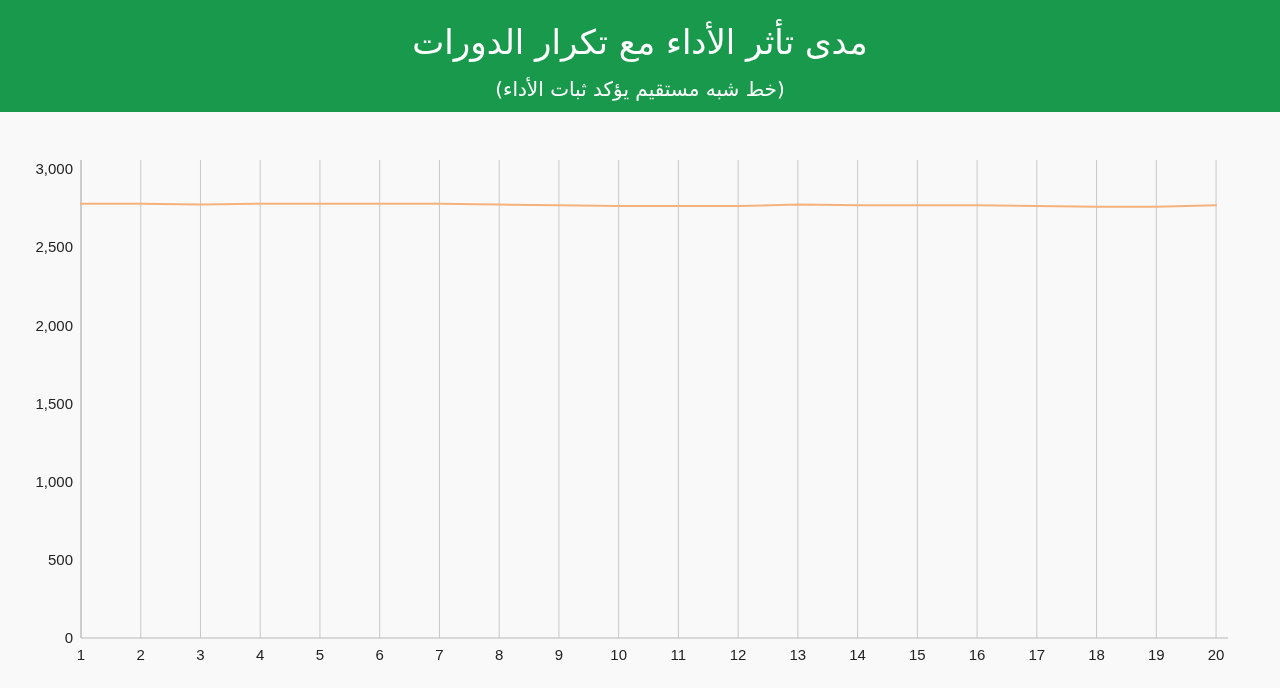  What do you see at coordinates (379, 654) in the screenshot?
I see `x-tick: 6` at bounding box center [379, 654].